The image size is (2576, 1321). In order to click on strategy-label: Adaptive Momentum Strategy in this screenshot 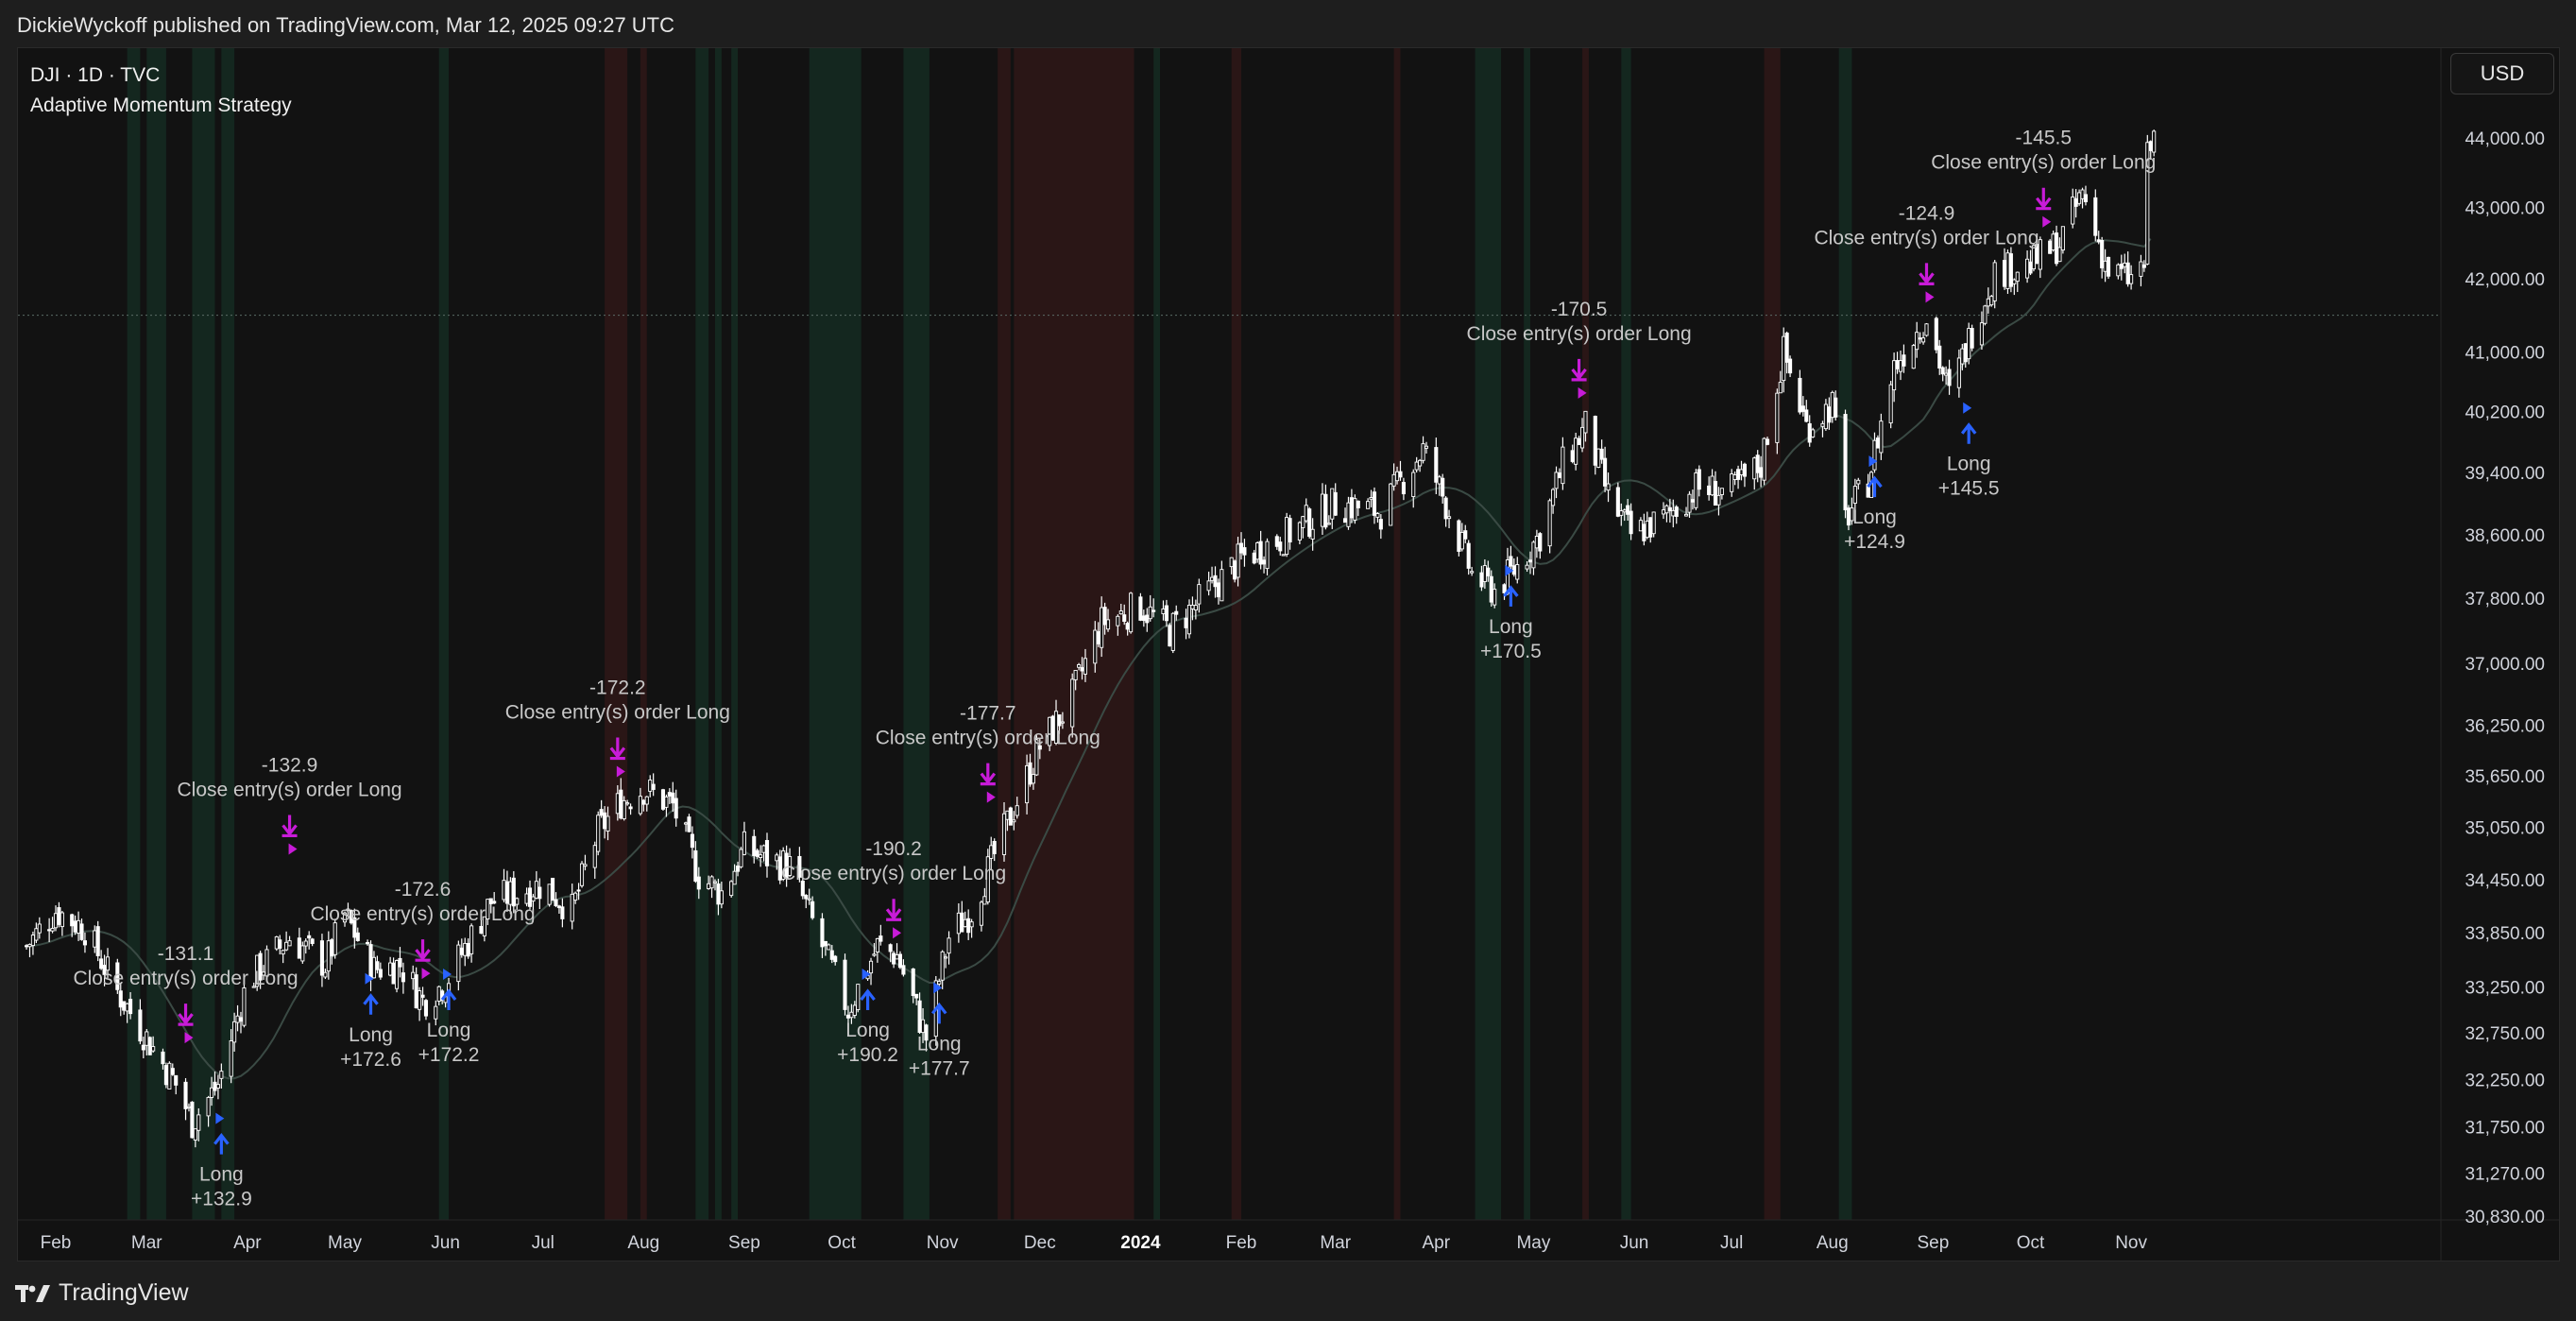, I will do `click(161, 105)`.